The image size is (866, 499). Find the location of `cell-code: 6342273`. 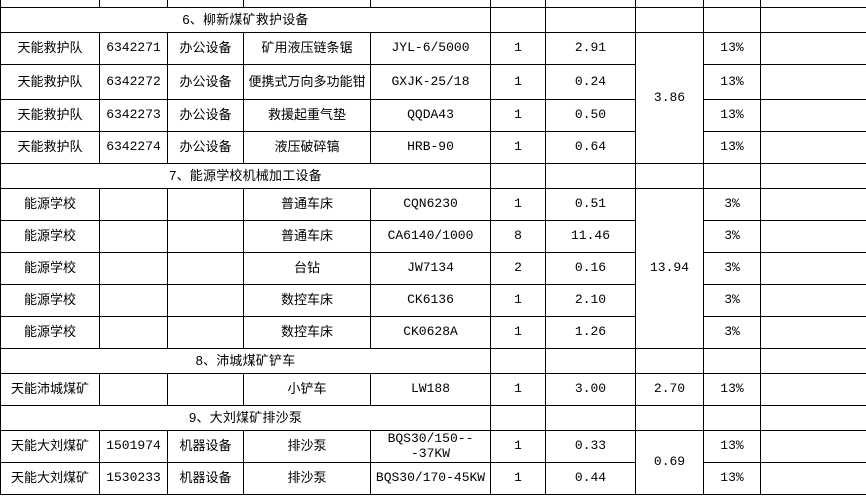

cell-code: 6342273 is located at coordinates (133, 115).